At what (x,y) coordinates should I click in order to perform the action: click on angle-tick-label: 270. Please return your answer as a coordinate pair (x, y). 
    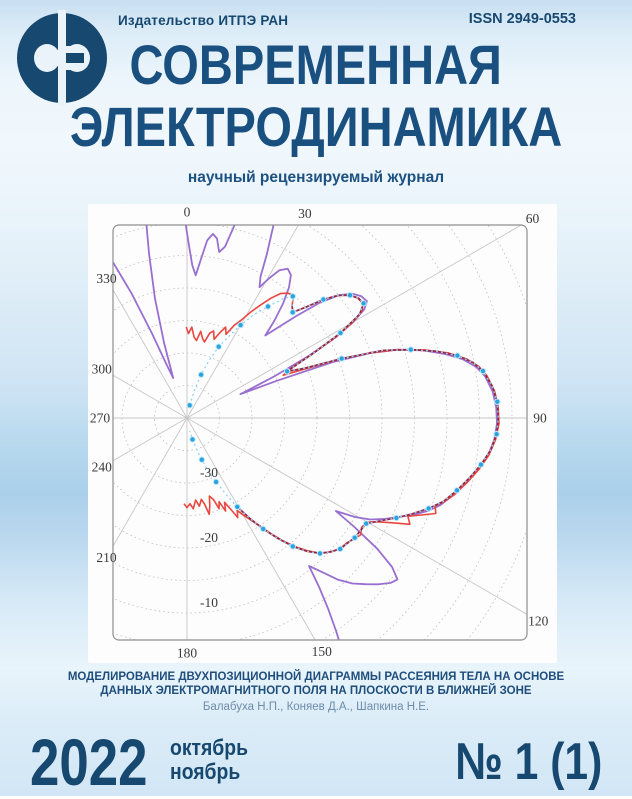
    Looking at the image, I should click on (100, 418).